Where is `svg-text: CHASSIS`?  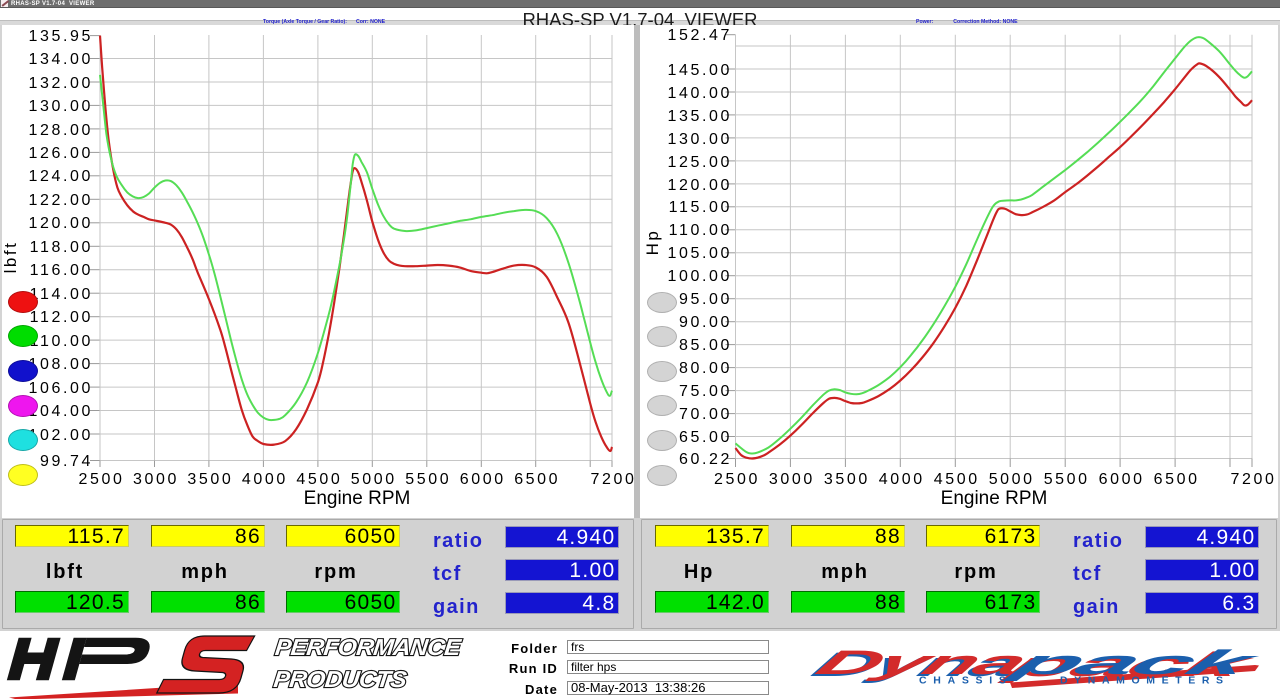 svg-text: CHASSIS is located at coordinates (966, 681).